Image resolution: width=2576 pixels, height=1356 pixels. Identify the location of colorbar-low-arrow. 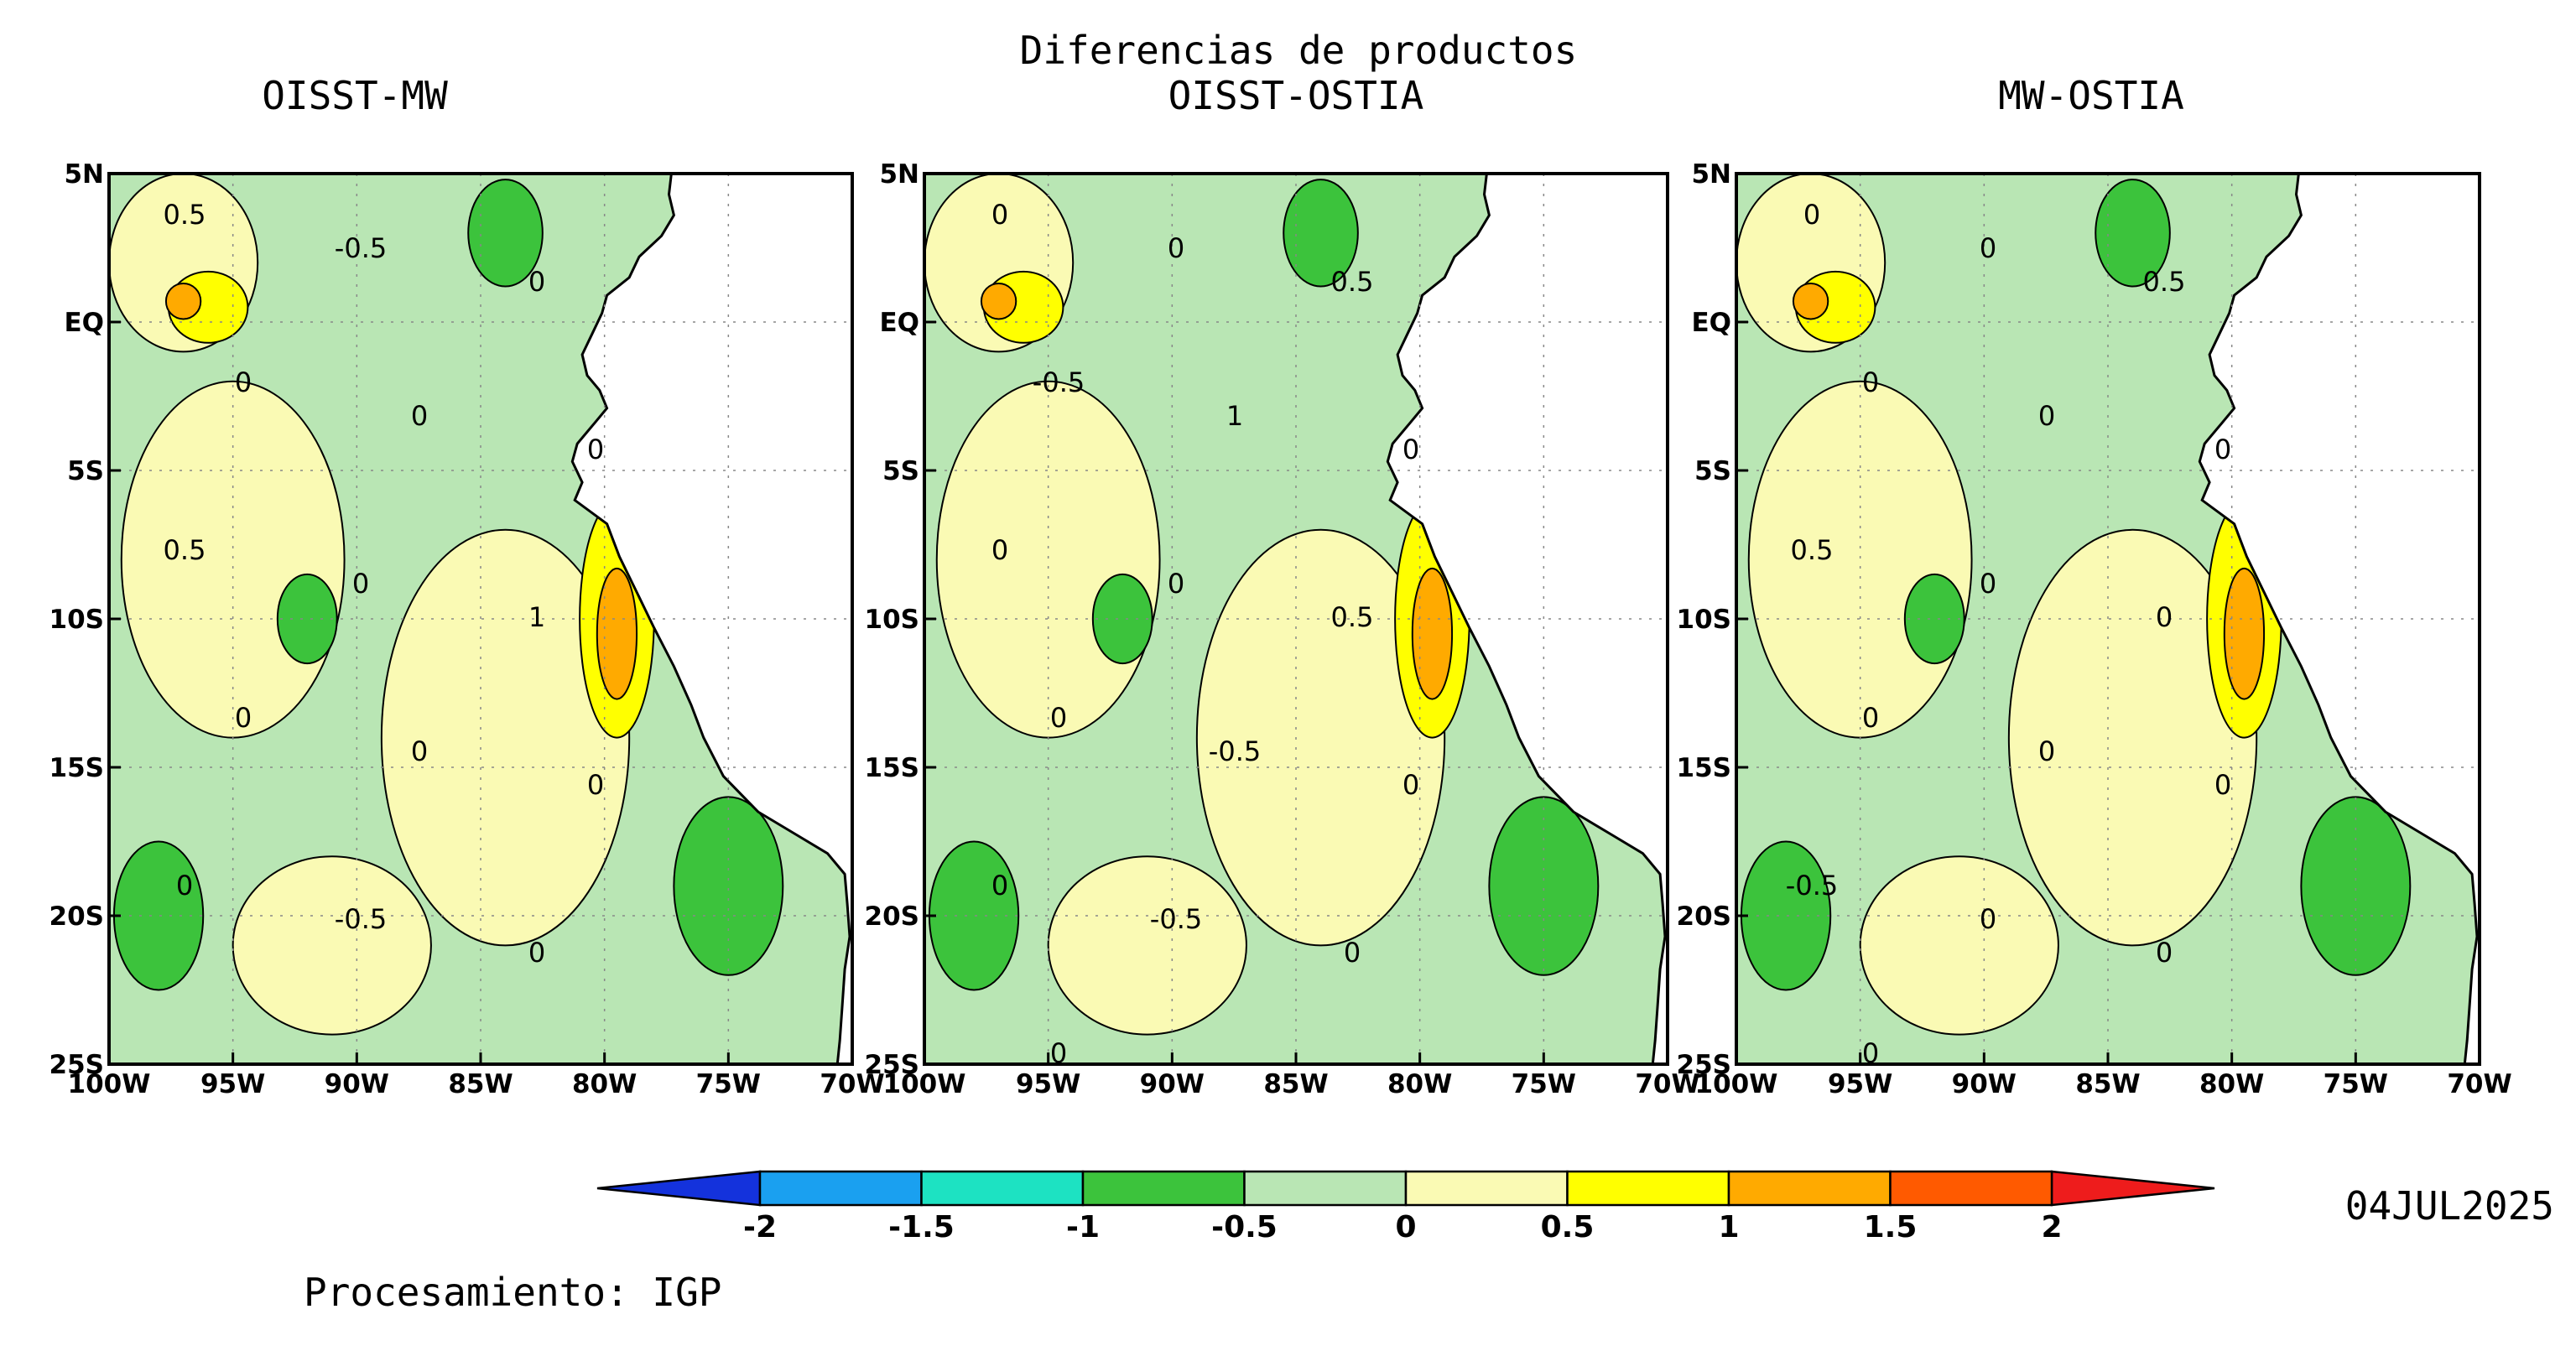
(679, 1188).